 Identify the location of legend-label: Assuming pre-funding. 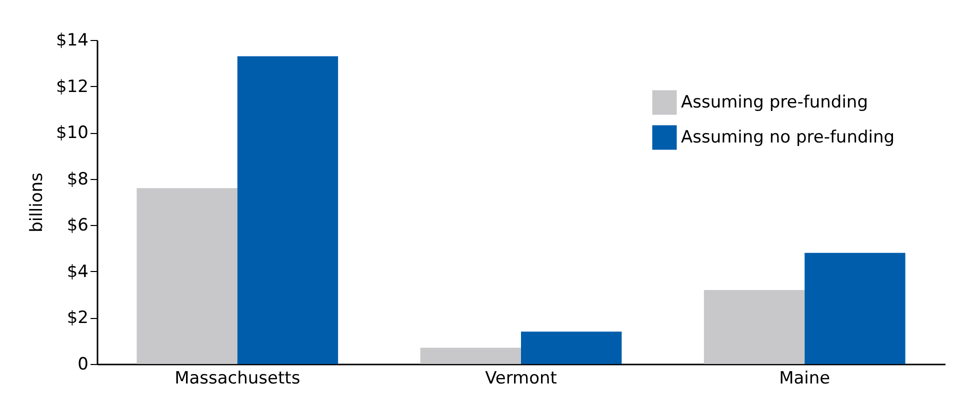
(774, 102).